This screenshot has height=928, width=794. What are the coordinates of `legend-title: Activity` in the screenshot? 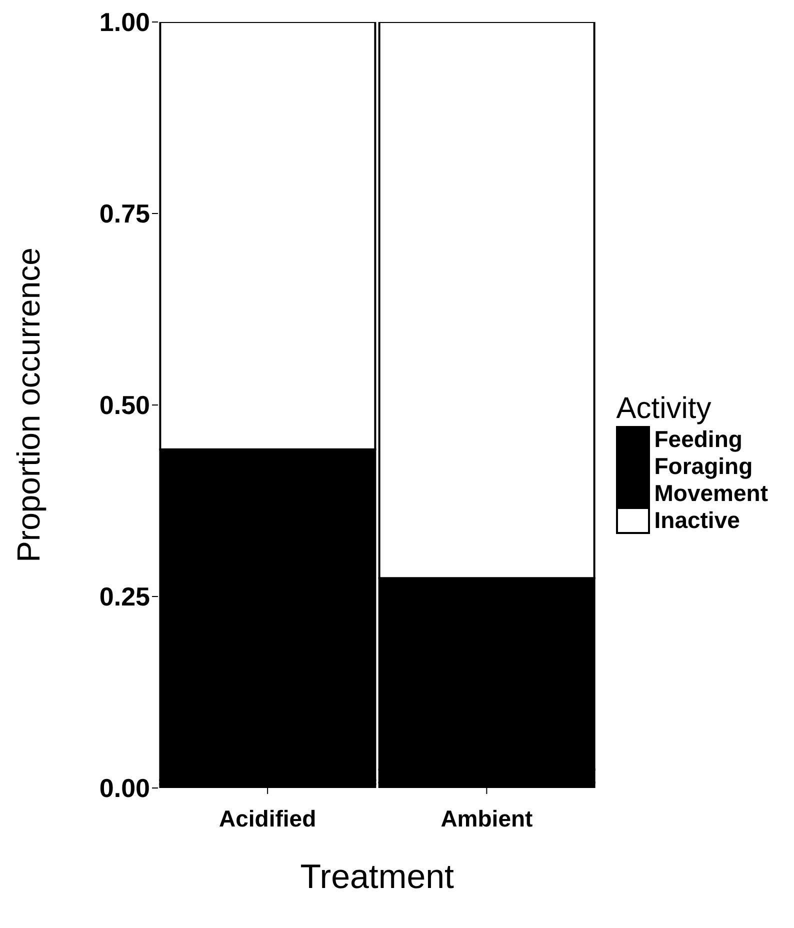 It's located at (664, 409).